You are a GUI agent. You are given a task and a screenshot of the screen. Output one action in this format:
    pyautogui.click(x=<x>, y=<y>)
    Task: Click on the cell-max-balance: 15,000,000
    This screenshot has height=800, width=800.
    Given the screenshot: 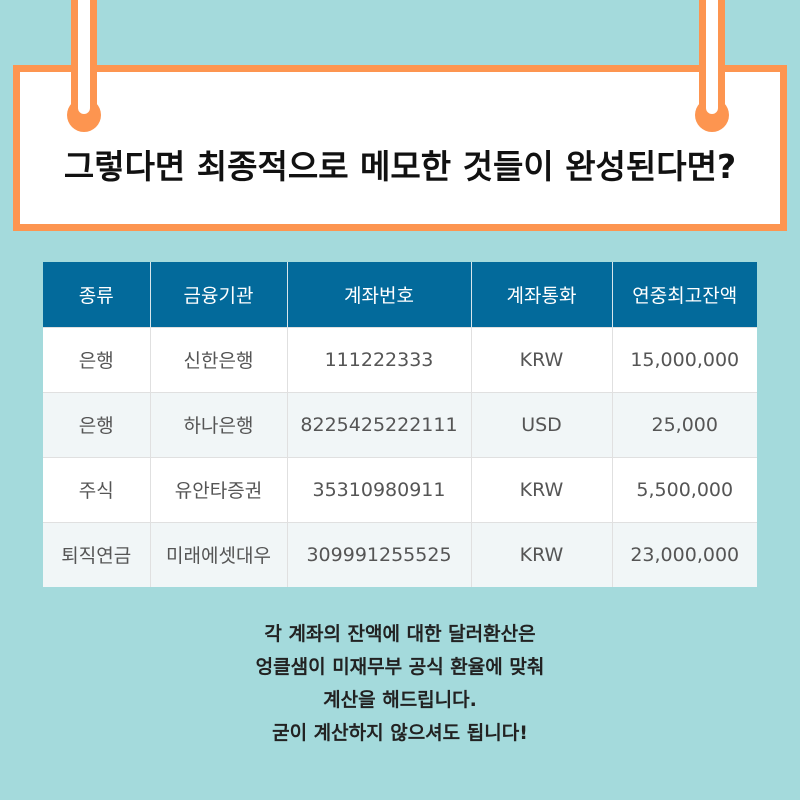 What is the action you would take?
    pyautogui.click(x=684, y=359)
    